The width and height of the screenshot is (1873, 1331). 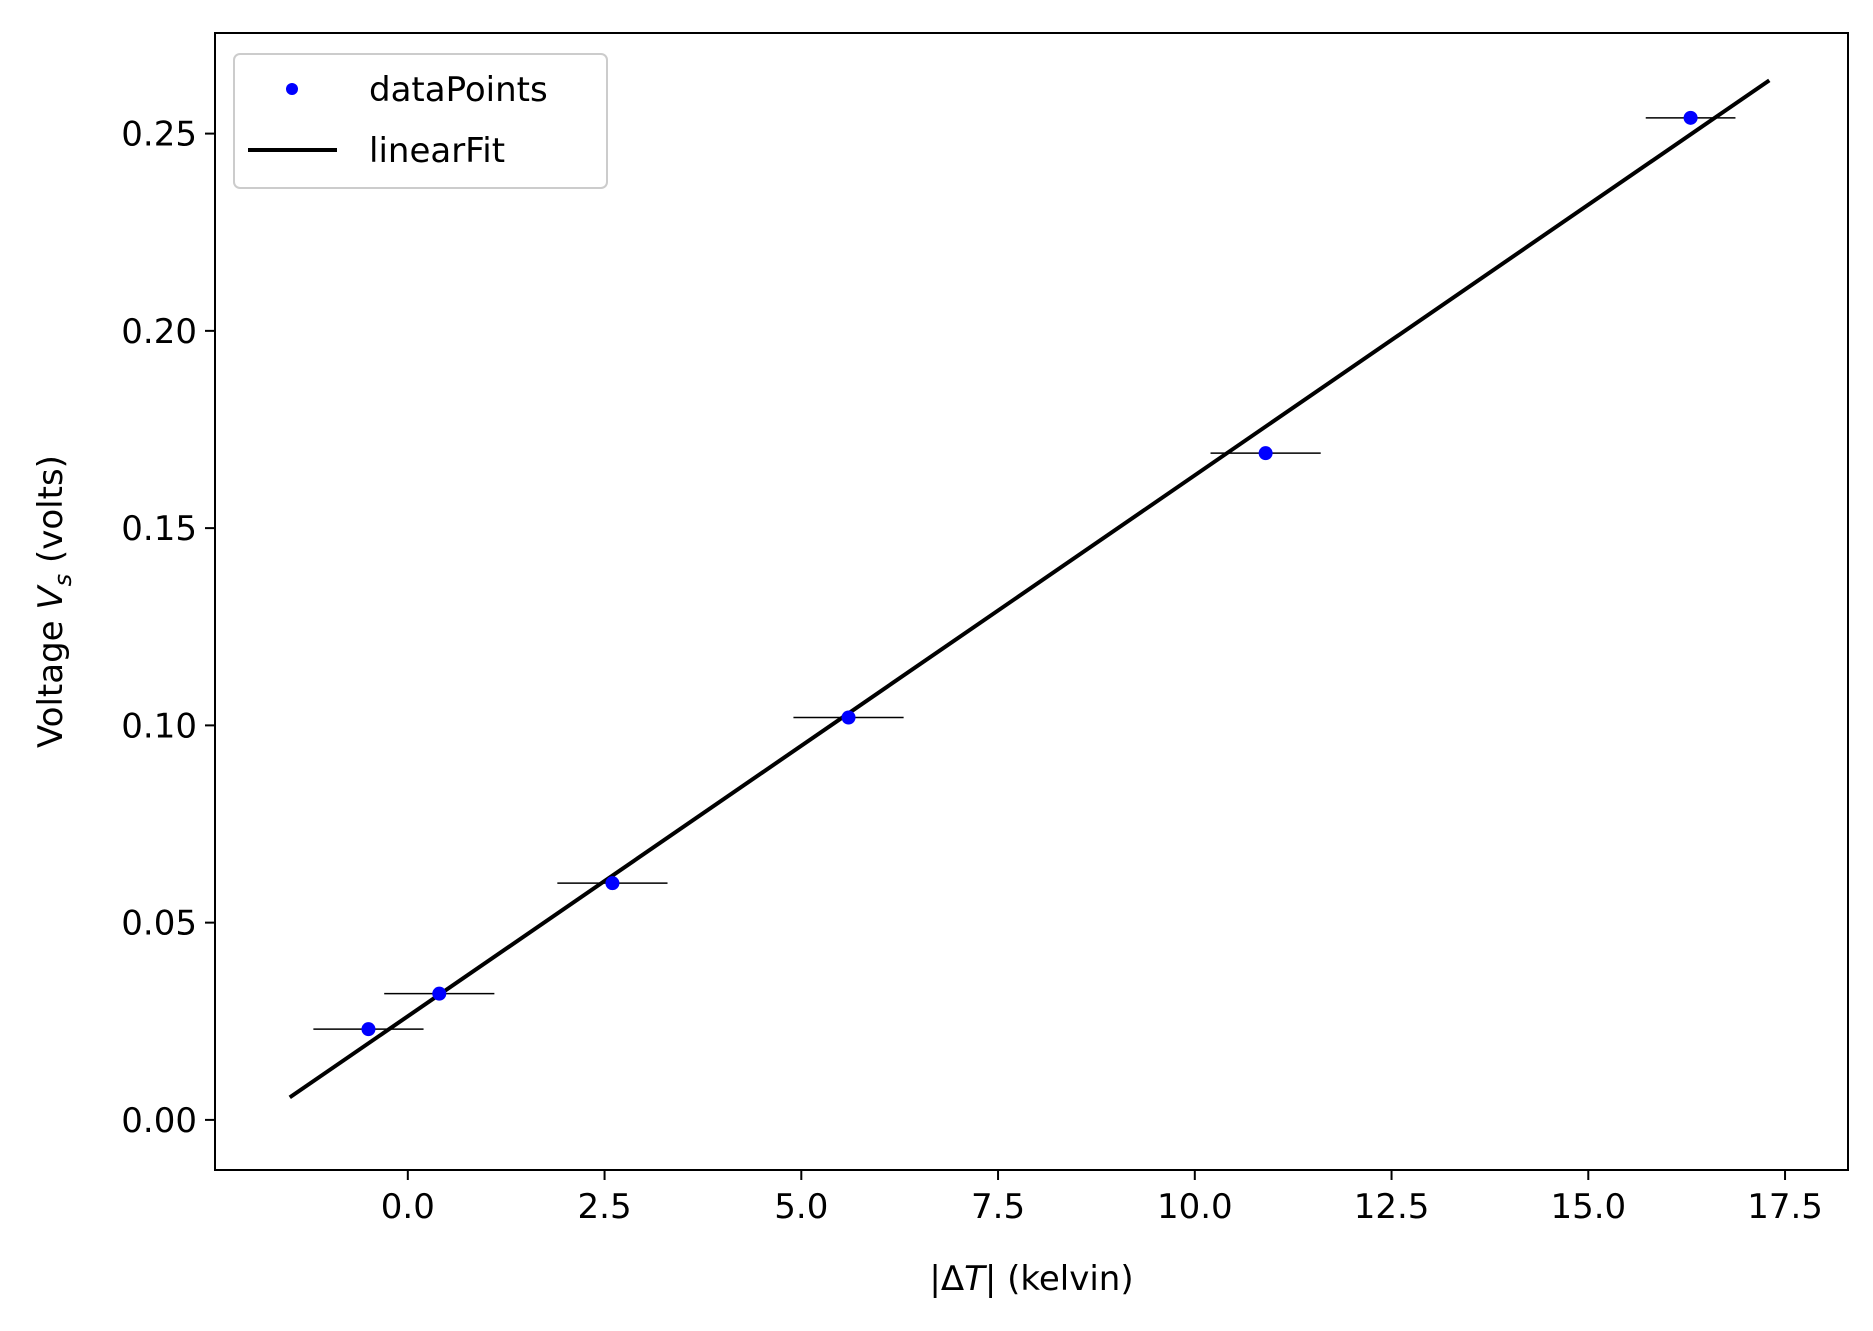 I want to click on y-axis-label-variable: V, so click(x=51, y=597).